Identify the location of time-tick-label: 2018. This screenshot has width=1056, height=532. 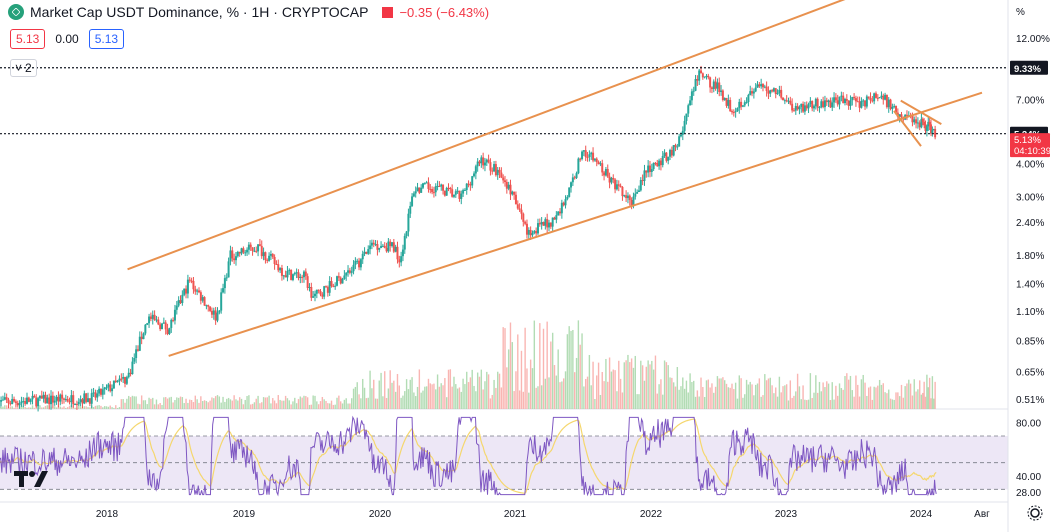
(107, 514).